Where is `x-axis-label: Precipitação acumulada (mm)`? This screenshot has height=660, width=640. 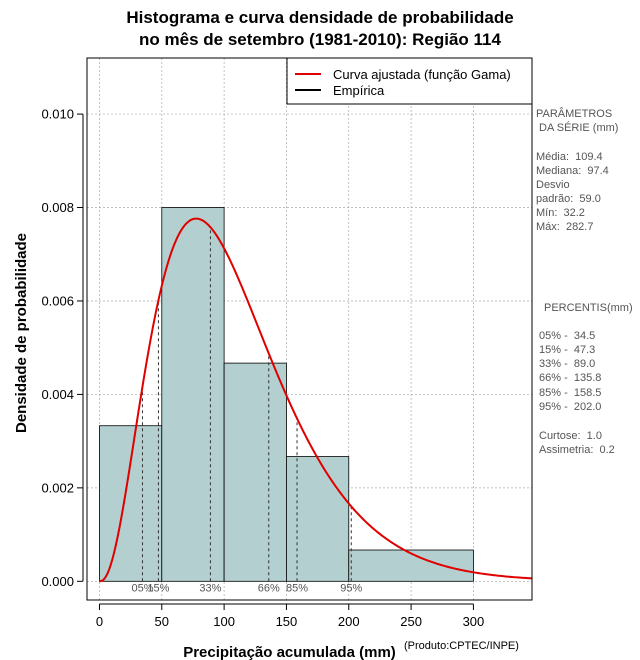 x-axis-label: Precipitação acumulada (mm) is located at coordinates (289, 652).